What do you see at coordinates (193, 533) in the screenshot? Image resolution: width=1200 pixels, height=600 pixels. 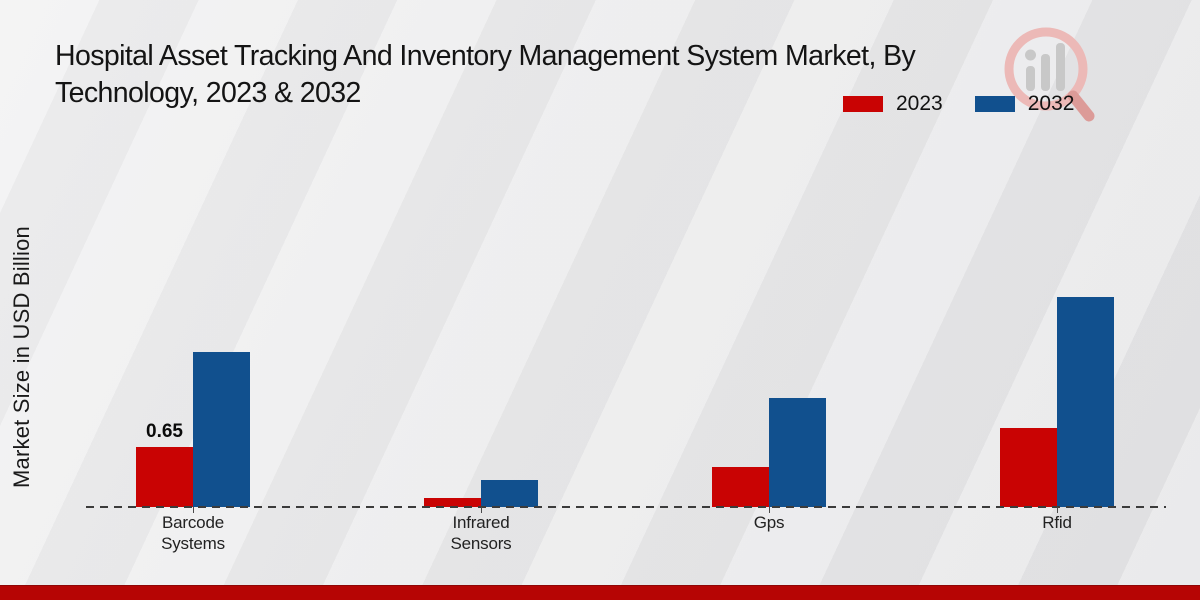 I see `x-category-label-barcode-systems: Barcode Systems` at bounding box center [193, 533].